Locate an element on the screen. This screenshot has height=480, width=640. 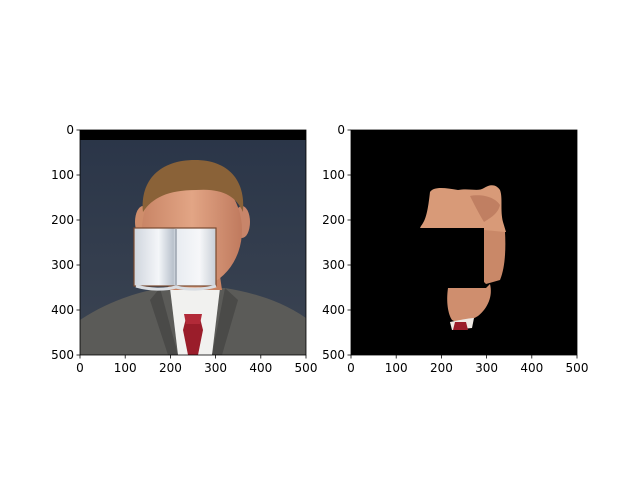
tie-knot is located at coordinates (193, 319).